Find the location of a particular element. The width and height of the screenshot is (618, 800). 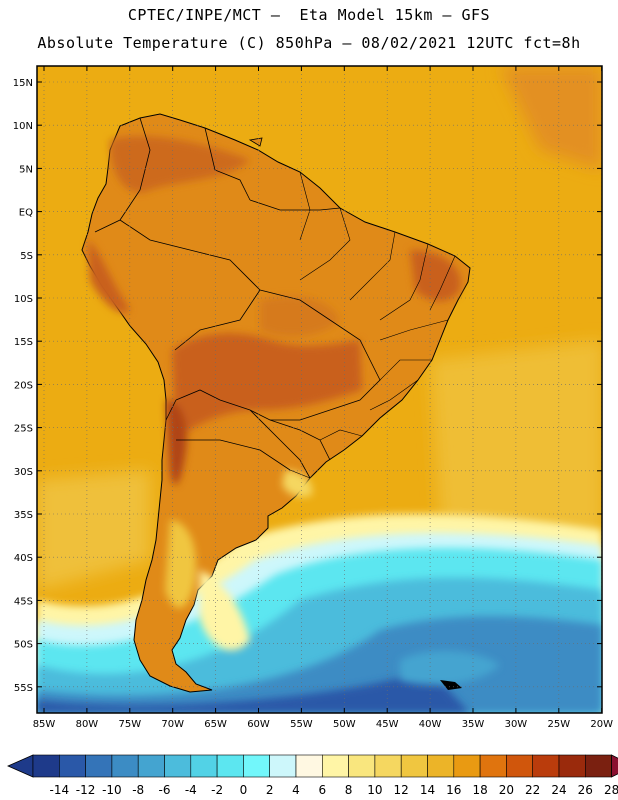

uruguay-cool-patch is located at coordinates (297, 483).